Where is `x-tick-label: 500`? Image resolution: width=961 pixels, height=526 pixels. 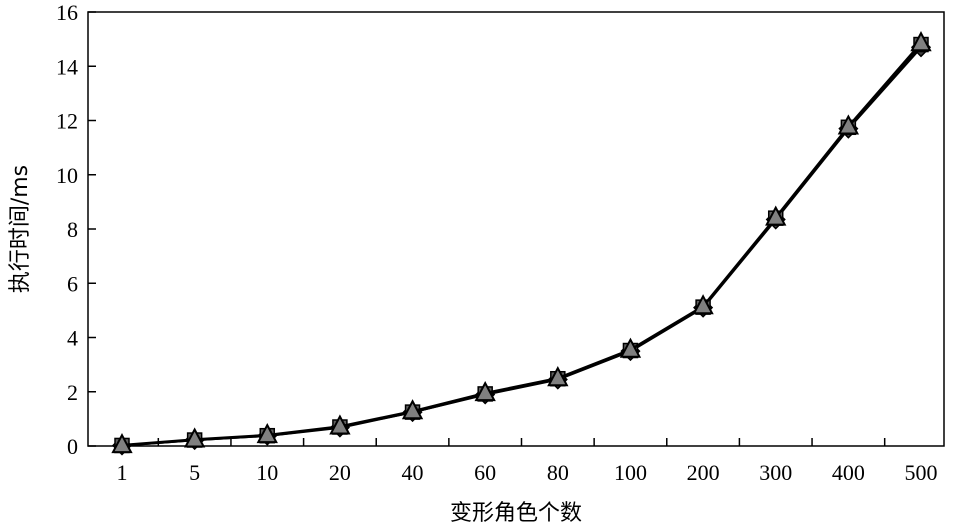 x-tick-label: 500 is located at coordinates (921, 472).